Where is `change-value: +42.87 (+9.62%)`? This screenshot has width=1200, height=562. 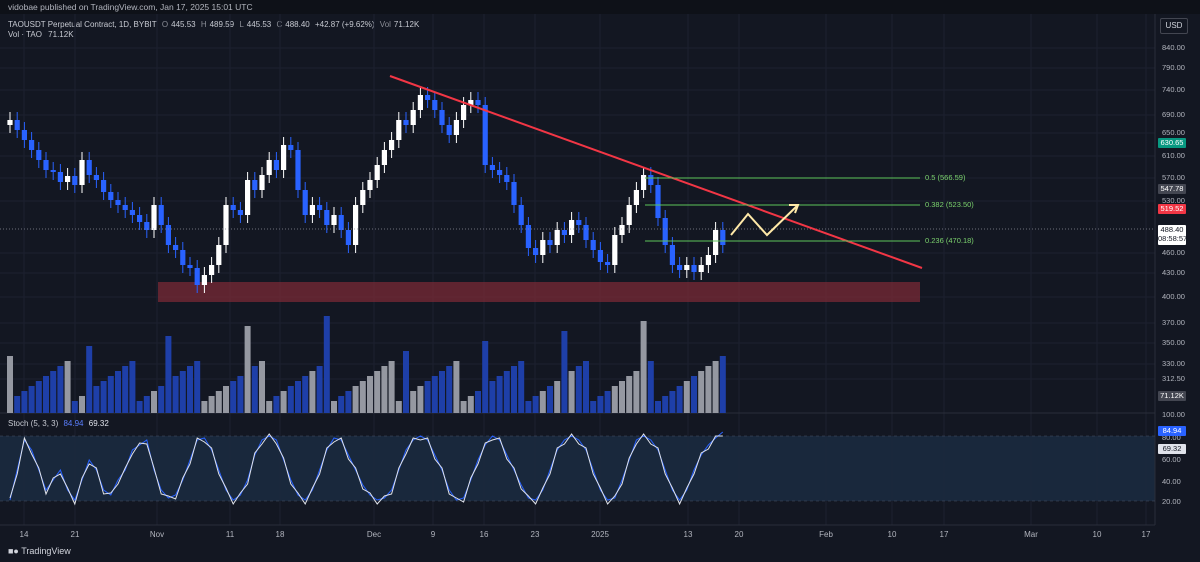 change-value: +42.87 (+9.62%) is located at coordinates (344, 24).